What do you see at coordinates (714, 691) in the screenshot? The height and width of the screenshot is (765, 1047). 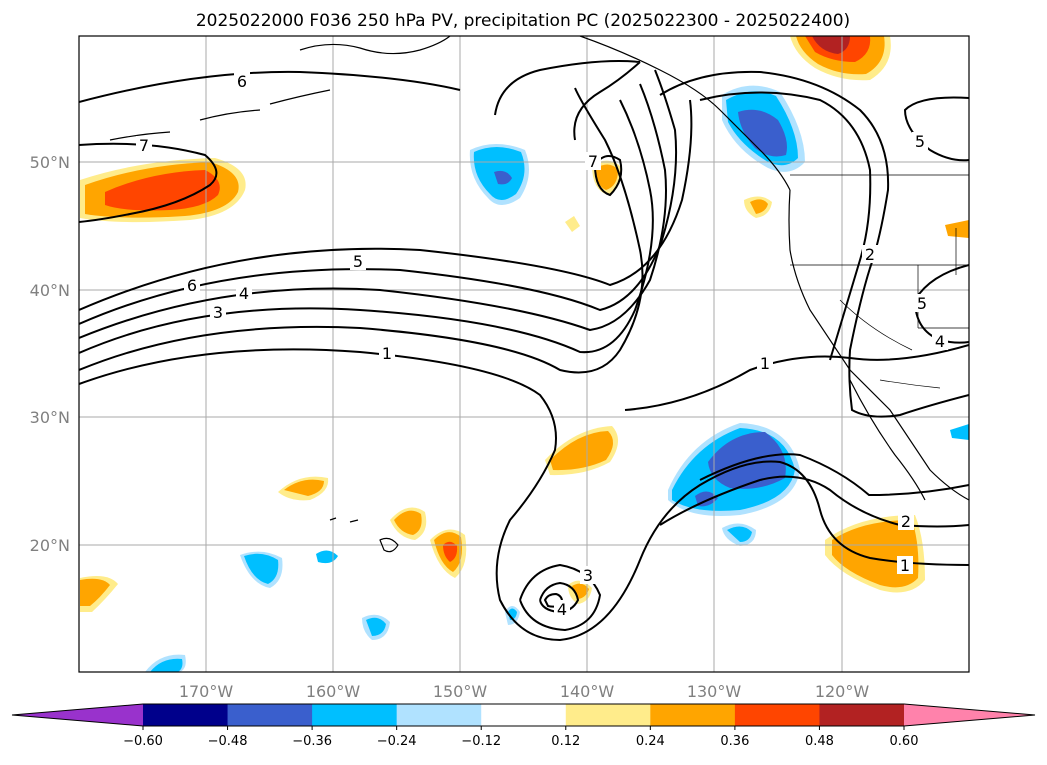 I see `lon-label: 130°W` at bounding box center [714, 691].